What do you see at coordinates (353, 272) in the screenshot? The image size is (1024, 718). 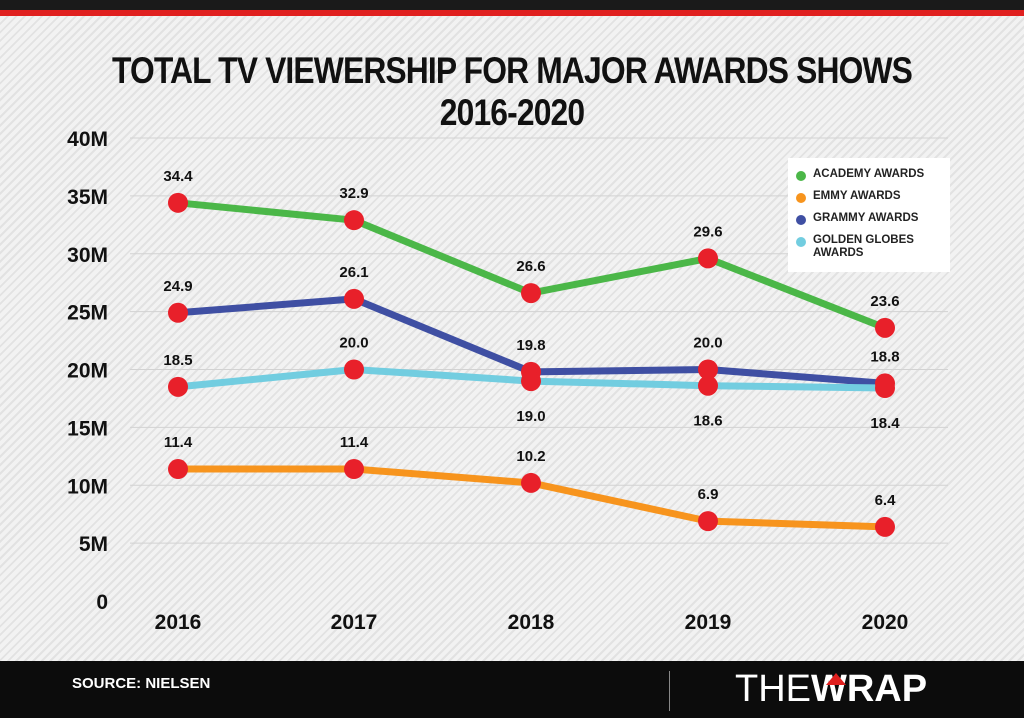 I see `data-label: 26.1` at bounding box center [353, 272].